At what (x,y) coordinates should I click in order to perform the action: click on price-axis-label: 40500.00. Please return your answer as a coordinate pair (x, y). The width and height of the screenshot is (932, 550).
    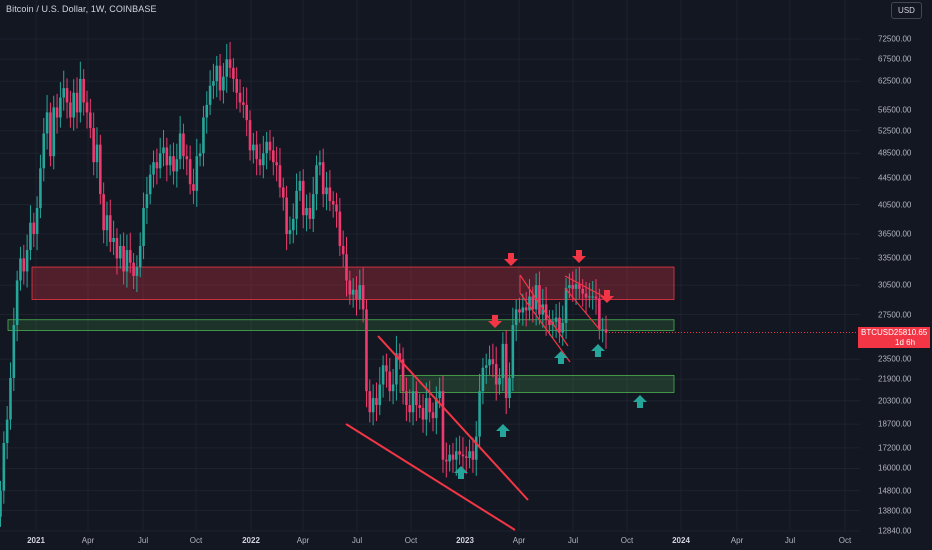
    Looking at the image, I should click on (895, 204).